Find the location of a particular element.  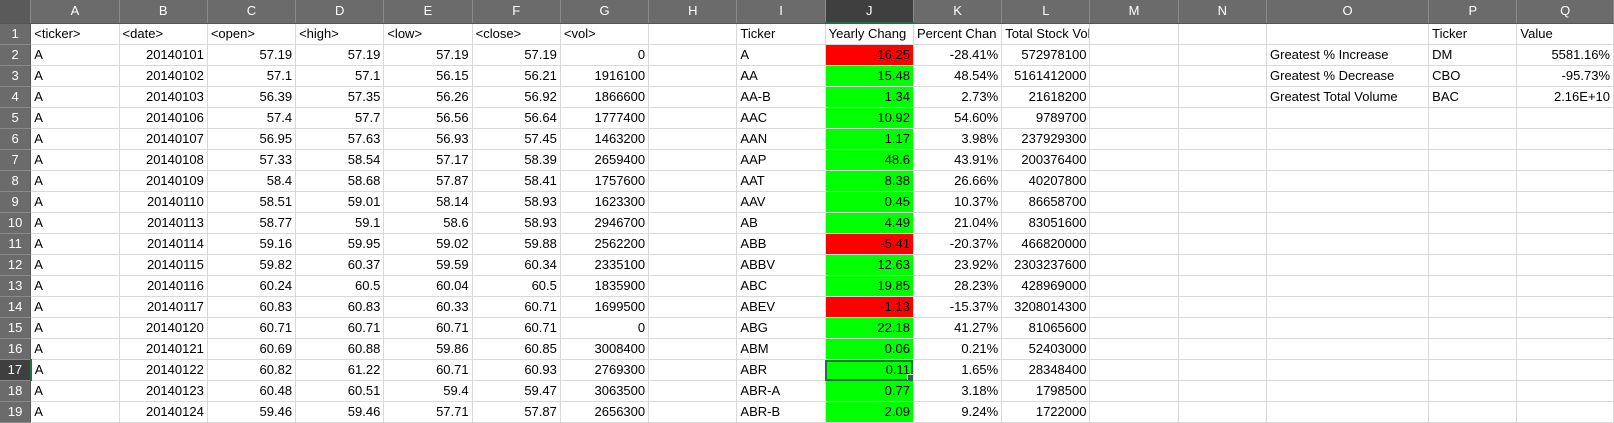

row-header-11: 11 is located at coordinates (16, 244).